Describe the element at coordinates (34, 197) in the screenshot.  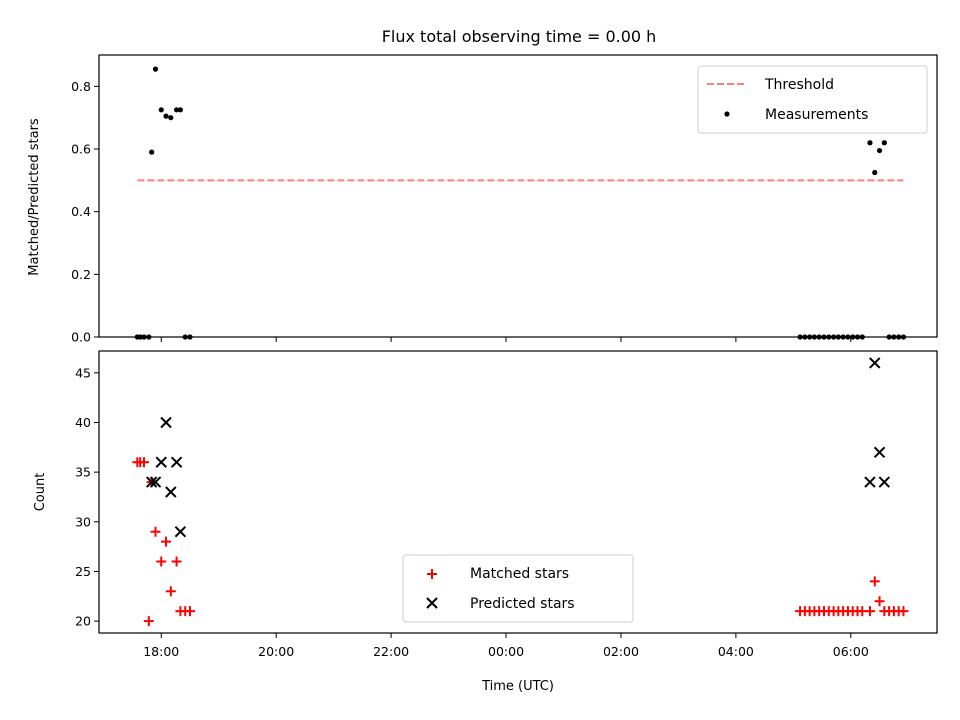
I see `top-y-axis-label: Matched/Predicted stars` at that location.